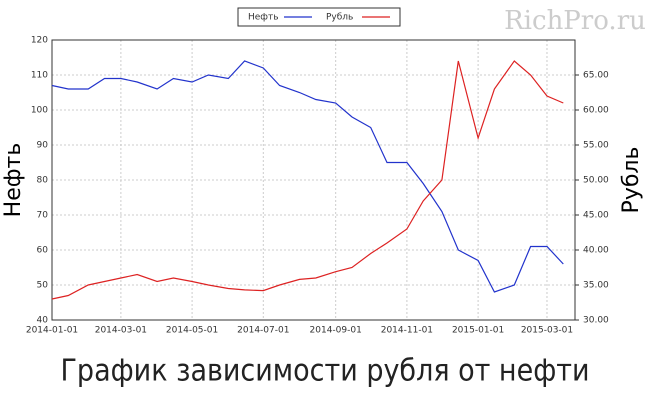  What do you see at coordinates (43, 251) in the screenshot?
I see `y-tick-label: 60` at bounding box center [43, 251].